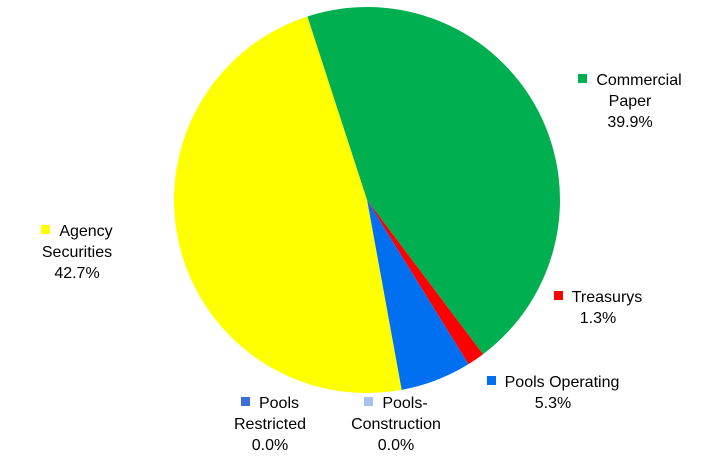 Image resolution: width=712 pixels, height=463 pixels. I want to click on category-label: Treasurys, so click(607, 297).